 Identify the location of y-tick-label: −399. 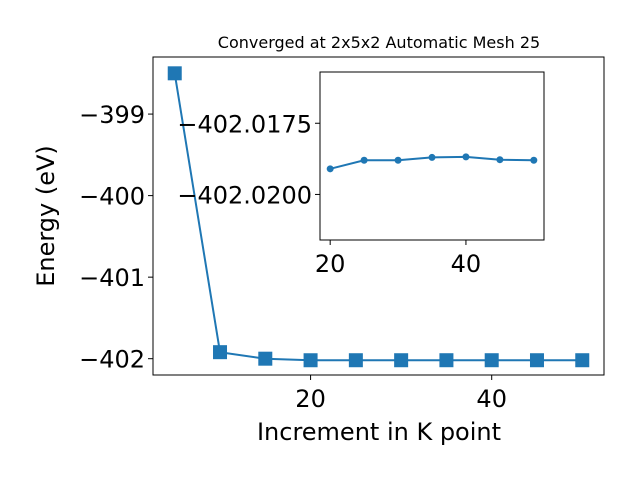
(112, 115).